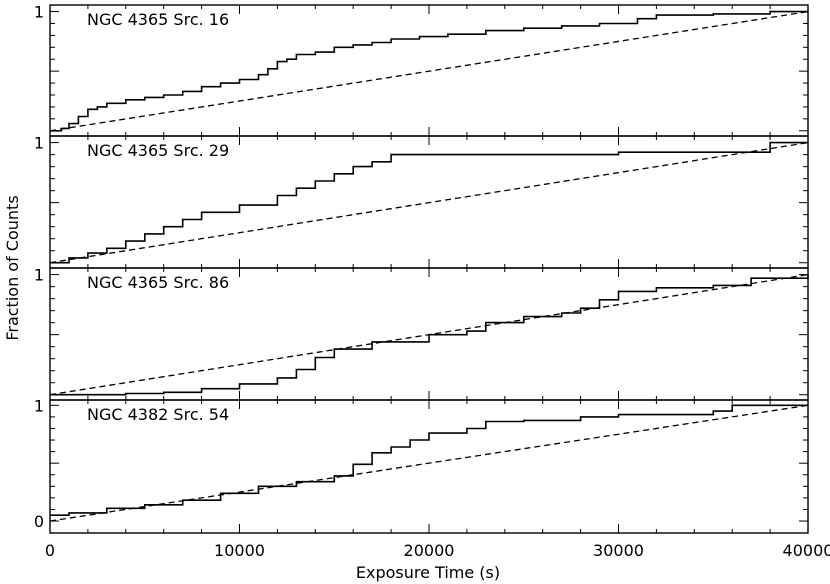  Describe the element at coordinates (618, 550) in the screenshot. I see `x-tick-label: 30000` at that location.